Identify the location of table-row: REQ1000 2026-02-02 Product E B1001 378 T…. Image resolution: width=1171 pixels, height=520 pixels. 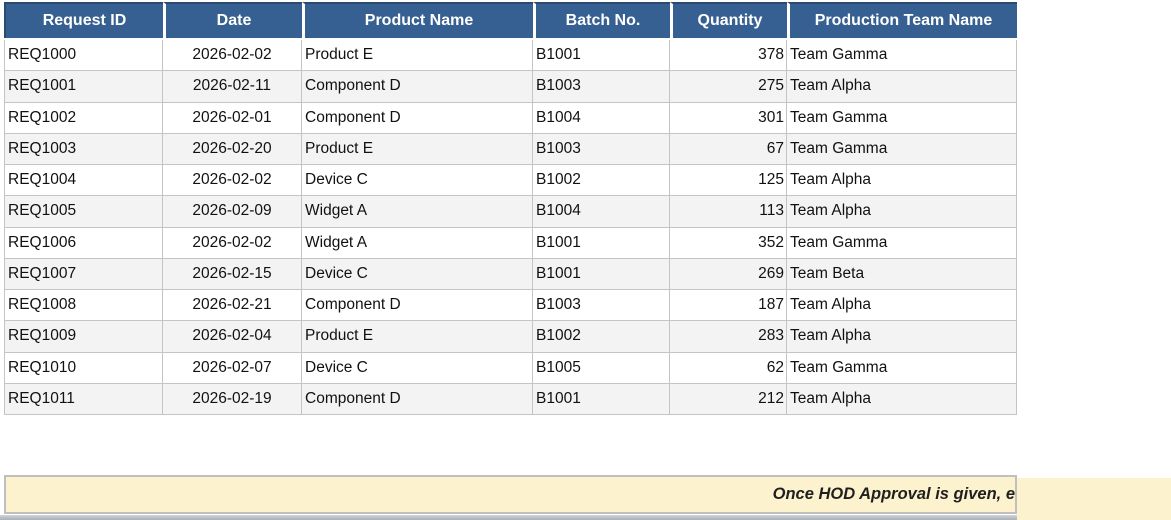
(510, 56).